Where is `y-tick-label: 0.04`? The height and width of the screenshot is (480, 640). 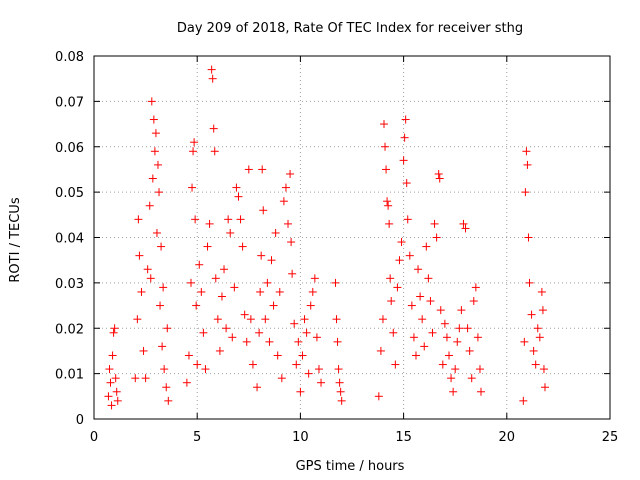
y-tick-label: 0.04 is located at coordinates (69, 239).